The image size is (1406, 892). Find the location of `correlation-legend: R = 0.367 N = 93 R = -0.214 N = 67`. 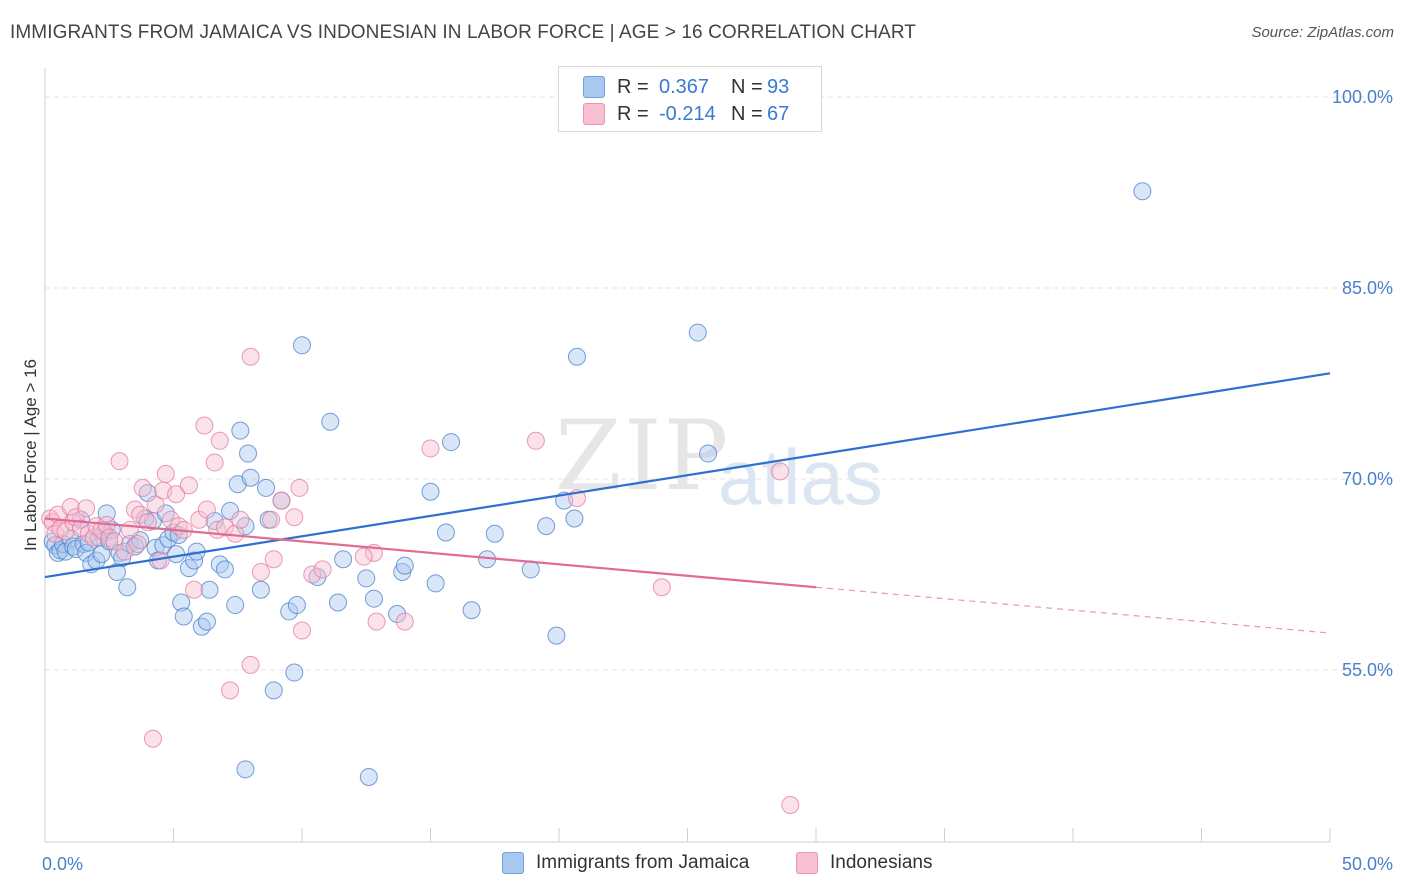

correlation-legend: R = 0.367 N = 93 R = -0.214 N = 67 is located at coordinates (690, 99).